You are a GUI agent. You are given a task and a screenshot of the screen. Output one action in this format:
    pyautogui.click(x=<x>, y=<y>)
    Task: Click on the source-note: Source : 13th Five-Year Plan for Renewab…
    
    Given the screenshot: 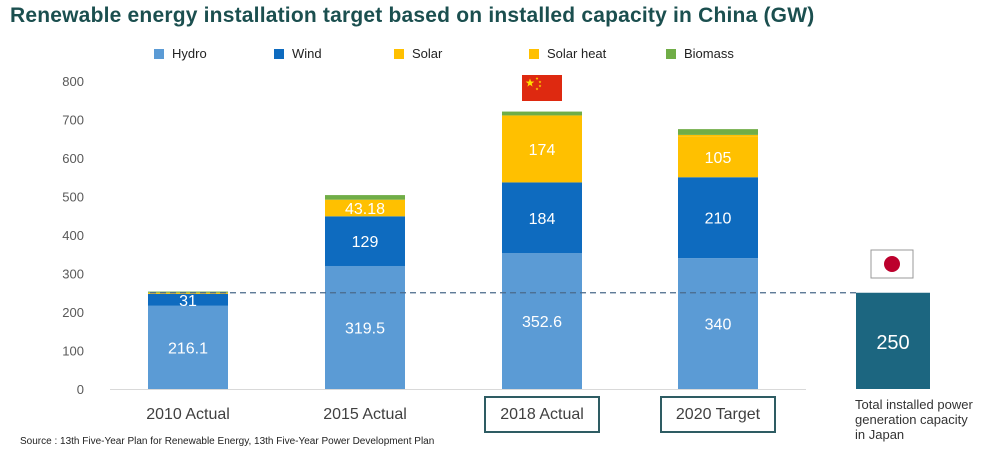 What is the action you would take?
    pyautogui.click(x=227, y=441)
    